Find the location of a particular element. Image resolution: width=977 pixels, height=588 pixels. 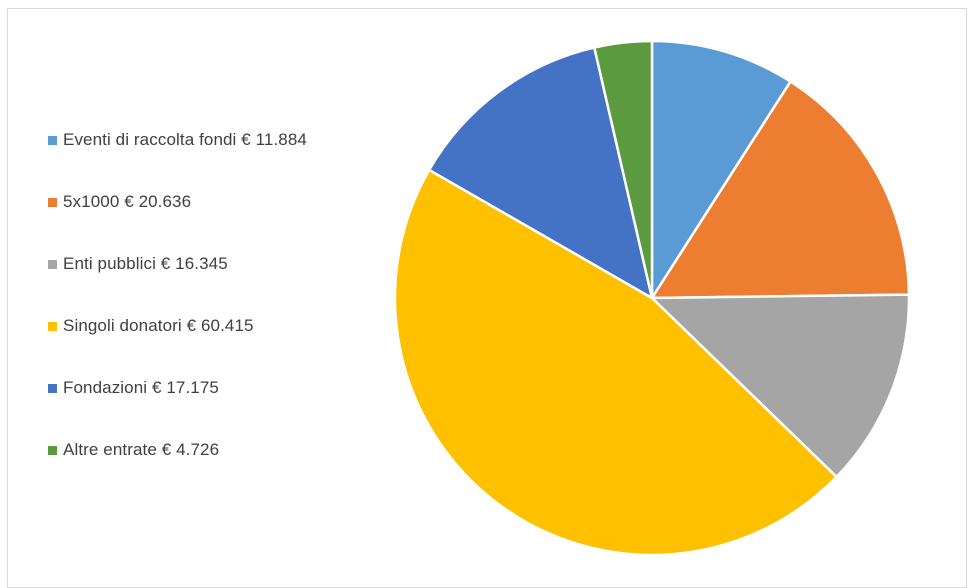

legend-item-altre-entrate: Altre entrate € 4.726 is located at coordinates (133, 450).